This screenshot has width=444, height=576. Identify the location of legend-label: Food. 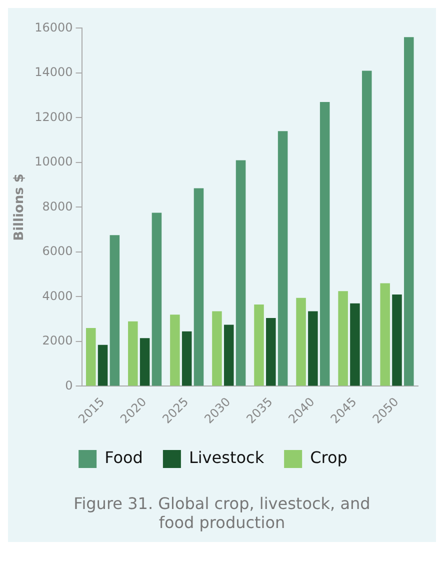
(123, 458).